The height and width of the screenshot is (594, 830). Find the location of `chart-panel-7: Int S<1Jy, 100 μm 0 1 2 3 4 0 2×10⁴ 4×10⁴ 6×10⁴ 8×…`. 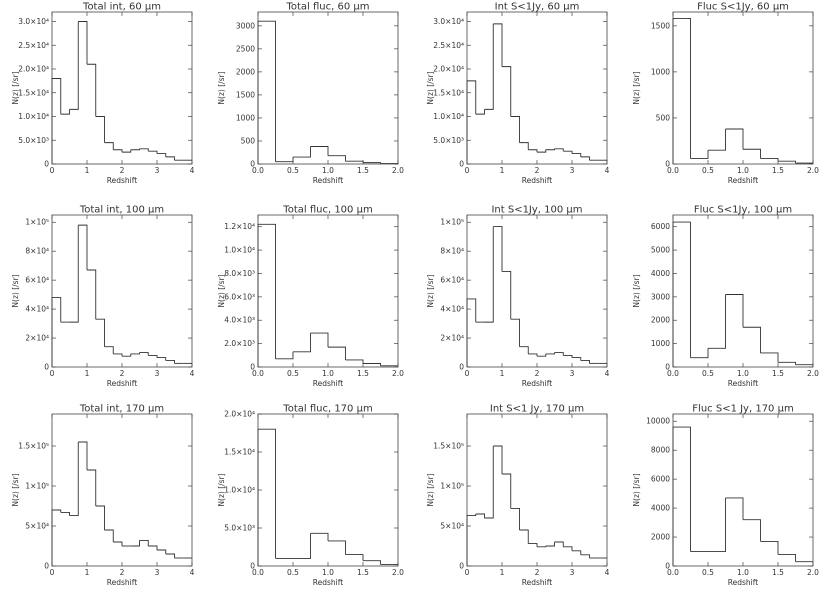

chart-panel-7: Int S<1Jy, 100 μm 0 1 2 3 4 0 2×10⁴ 4×10⁴ 6×10⁴ 8×… is located at coordinates (518, 297).